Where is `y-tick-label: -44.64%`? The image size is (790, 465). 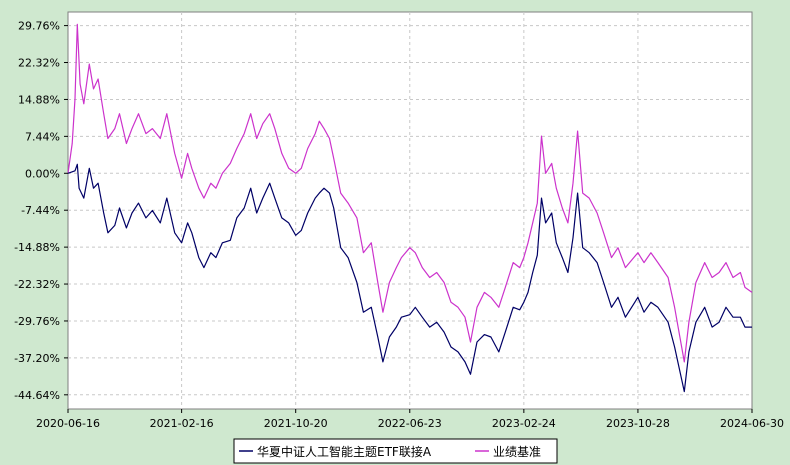
y-tick-label: -44.64% is located at coordinates (37, 395).